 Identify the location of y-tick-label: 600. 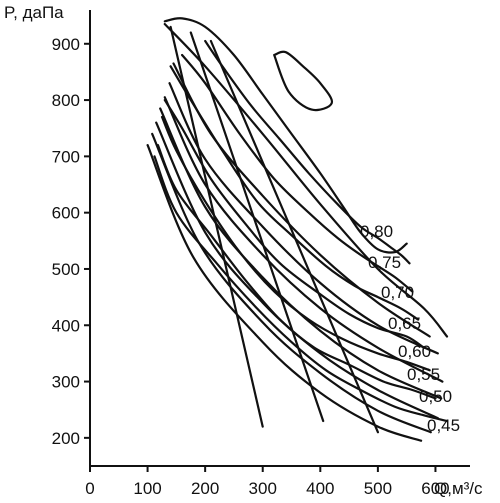
(66, 213).